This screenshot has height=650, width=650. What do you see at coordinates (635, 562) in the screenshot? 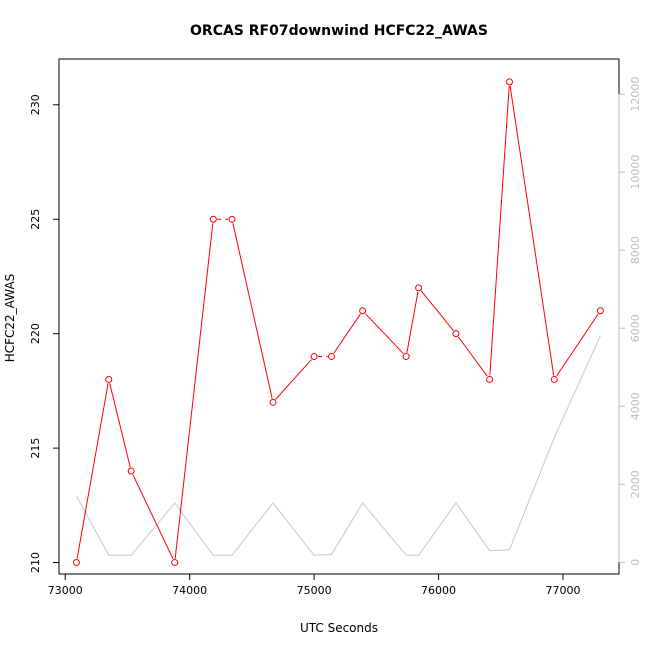
I see `y-tick-label-right: 0` at bounding box center [635, 562].